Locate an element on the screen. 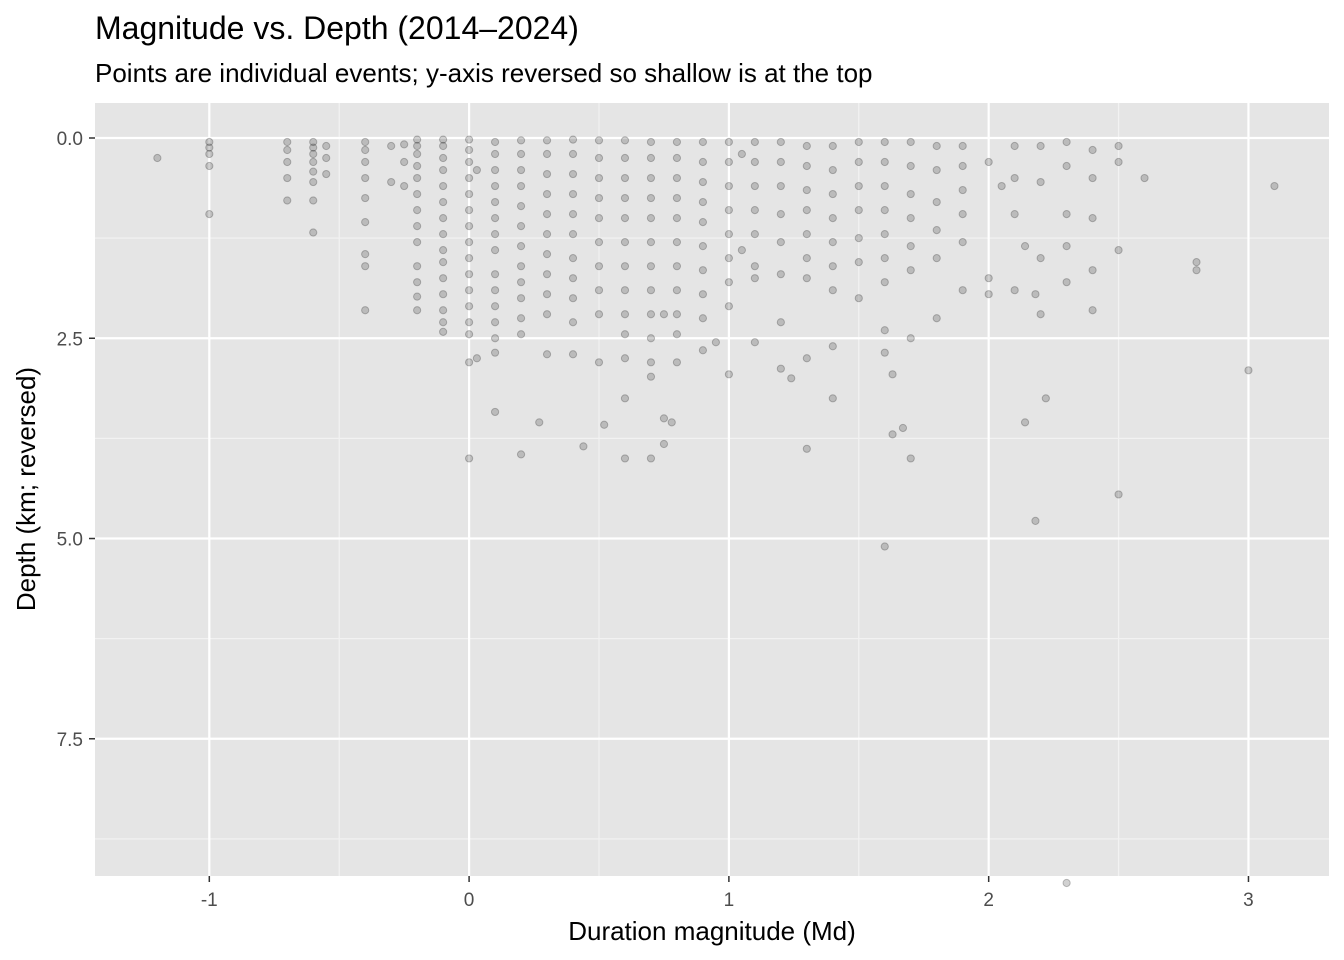 The height and width of the screenshot is (960, 1344). y-axis-ticks: 0.0 2.5 5.0 7.5 is located at coordinates (76, 440).